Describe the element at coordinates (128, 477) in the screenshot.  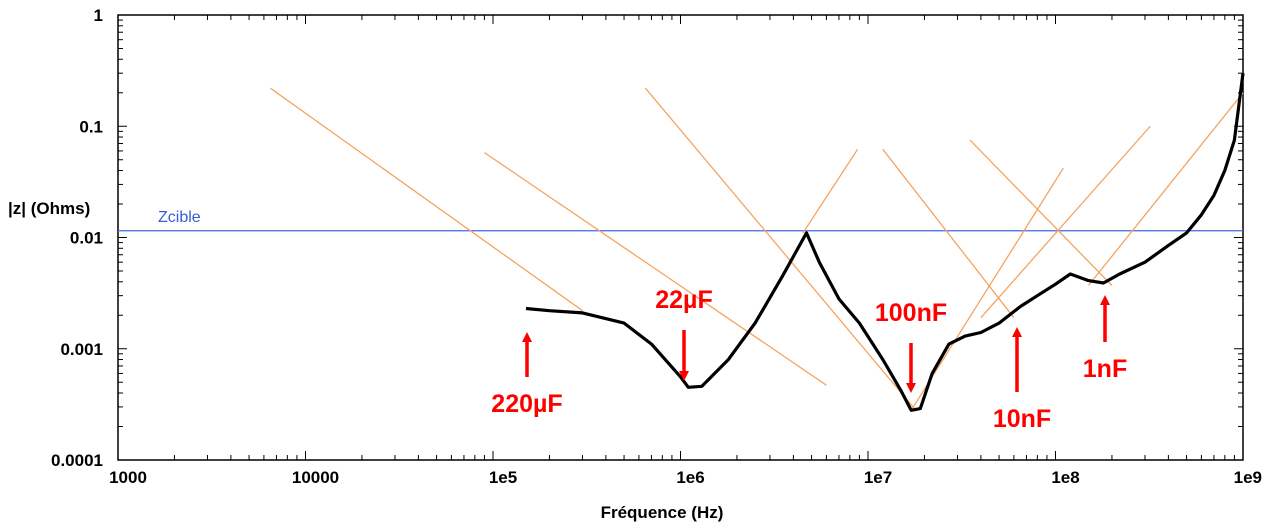
I see `x-tick-label: 1000` at that location.